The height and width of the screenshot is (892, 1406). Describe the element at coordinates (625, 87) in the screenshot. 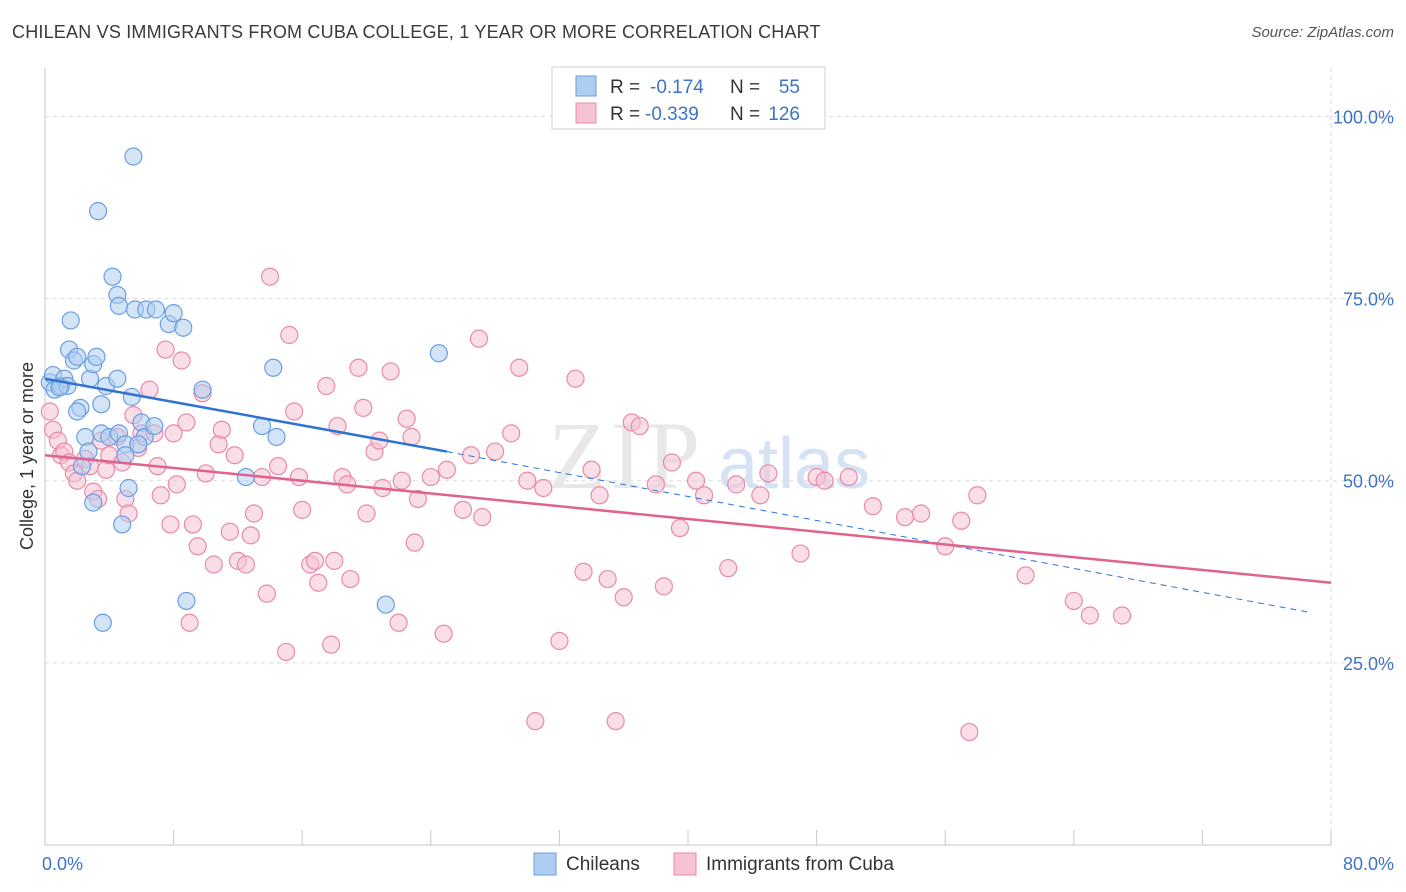

I see `legend-r-label-1: R =` at that location.